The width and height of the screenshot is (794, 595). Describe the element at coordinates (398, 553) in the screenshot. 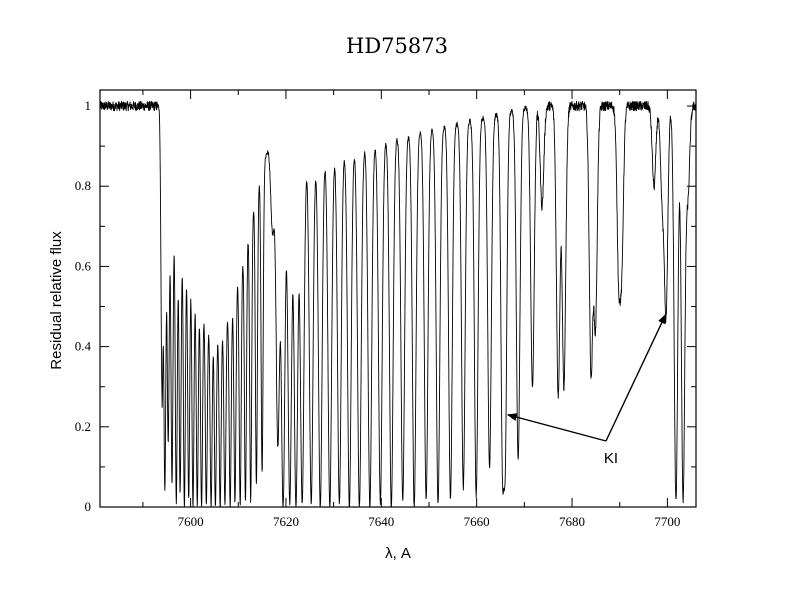

I see `x-axis-label: λ, A` at that location.